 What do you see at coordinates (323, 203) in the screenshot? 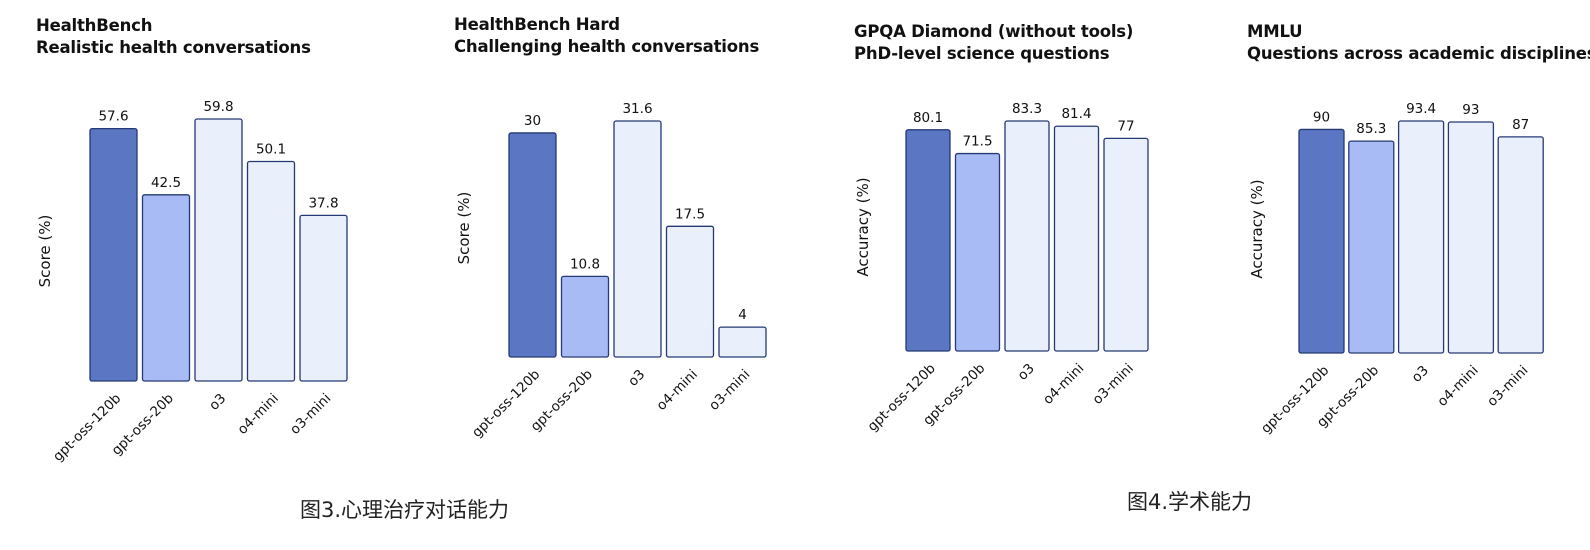
I see `bar-value-label: 37.8` at bounding box center [323, 203].